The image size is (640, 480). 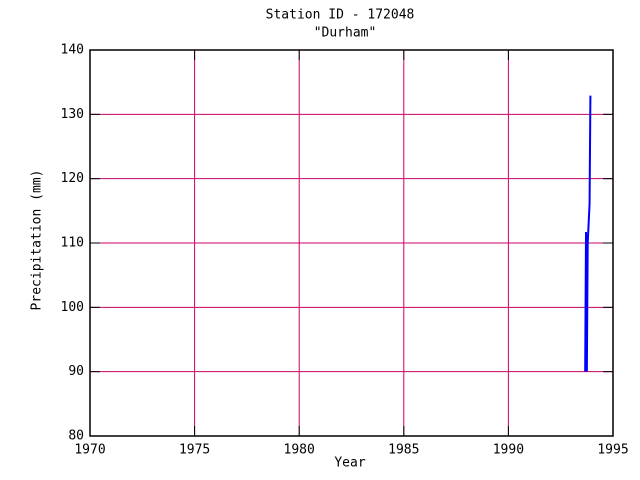 What do you see at coordinates (89, 450) in the screenshot?
I see `x-tick-label: 1970` at bounding box center [89, 450].